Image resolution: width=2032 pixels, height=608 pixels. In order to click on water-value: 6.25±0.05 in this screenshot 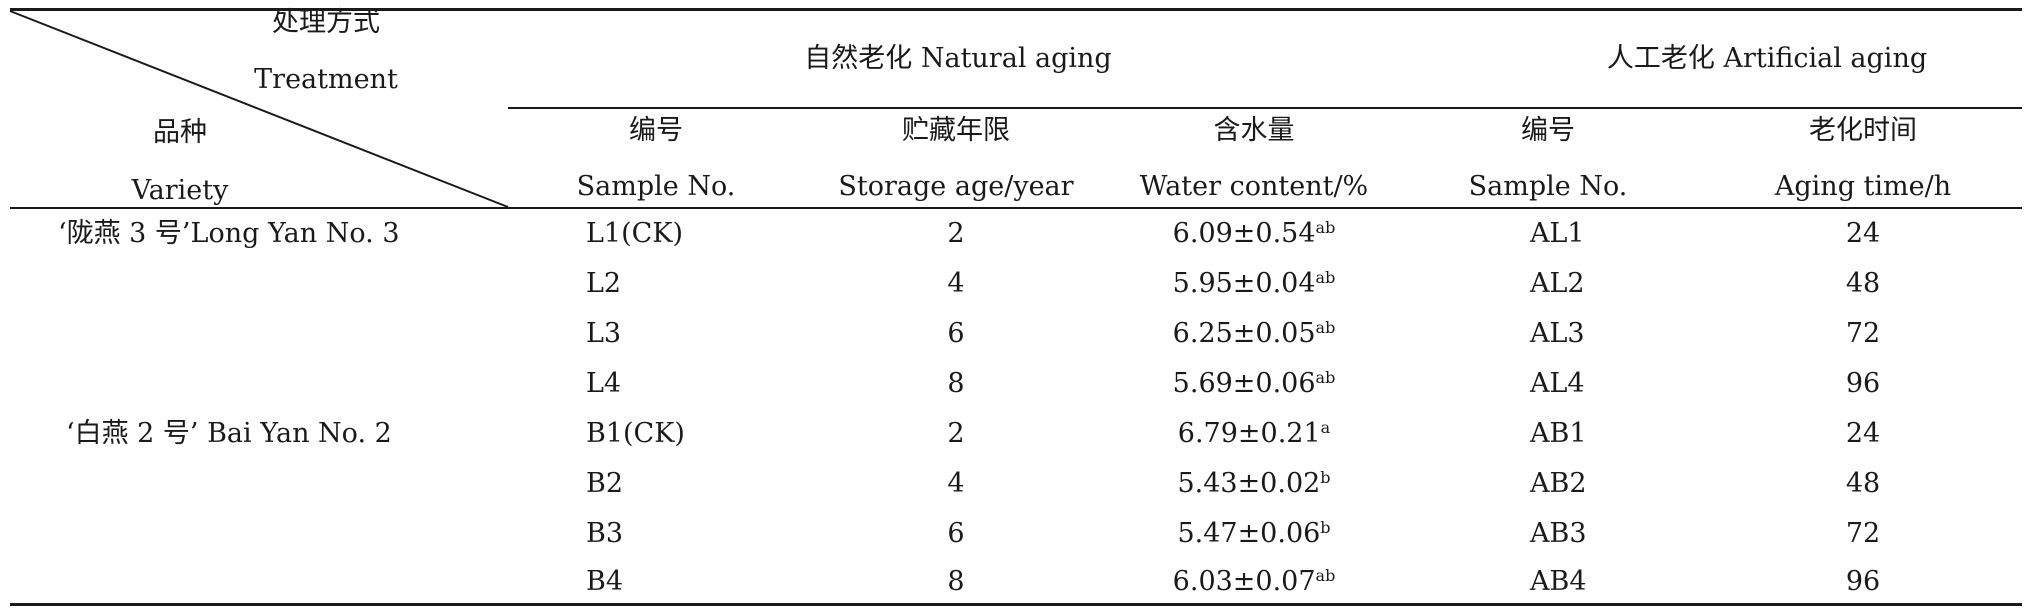, I will do `click(1244, 333)`.